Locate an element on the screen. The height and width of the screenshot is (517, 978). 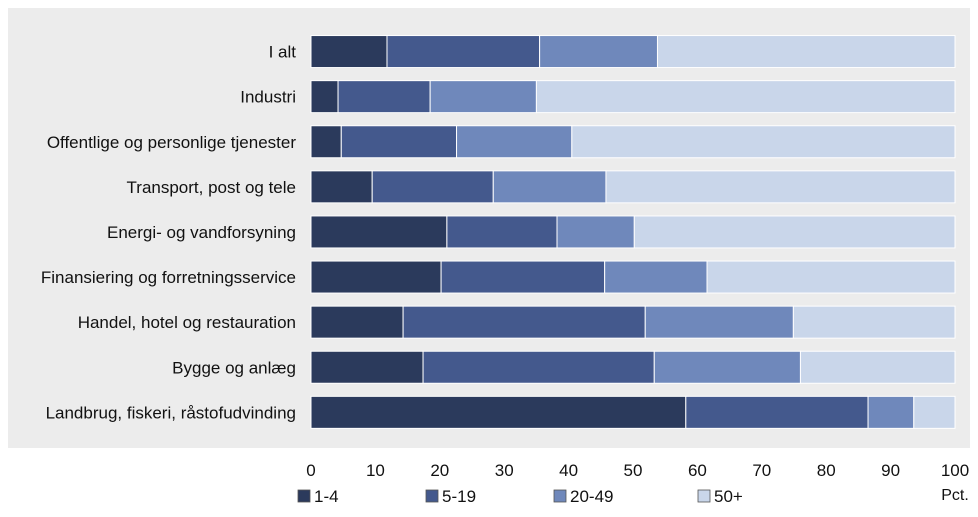
x-tick-label: 20 is located at coordinates (439, 470).